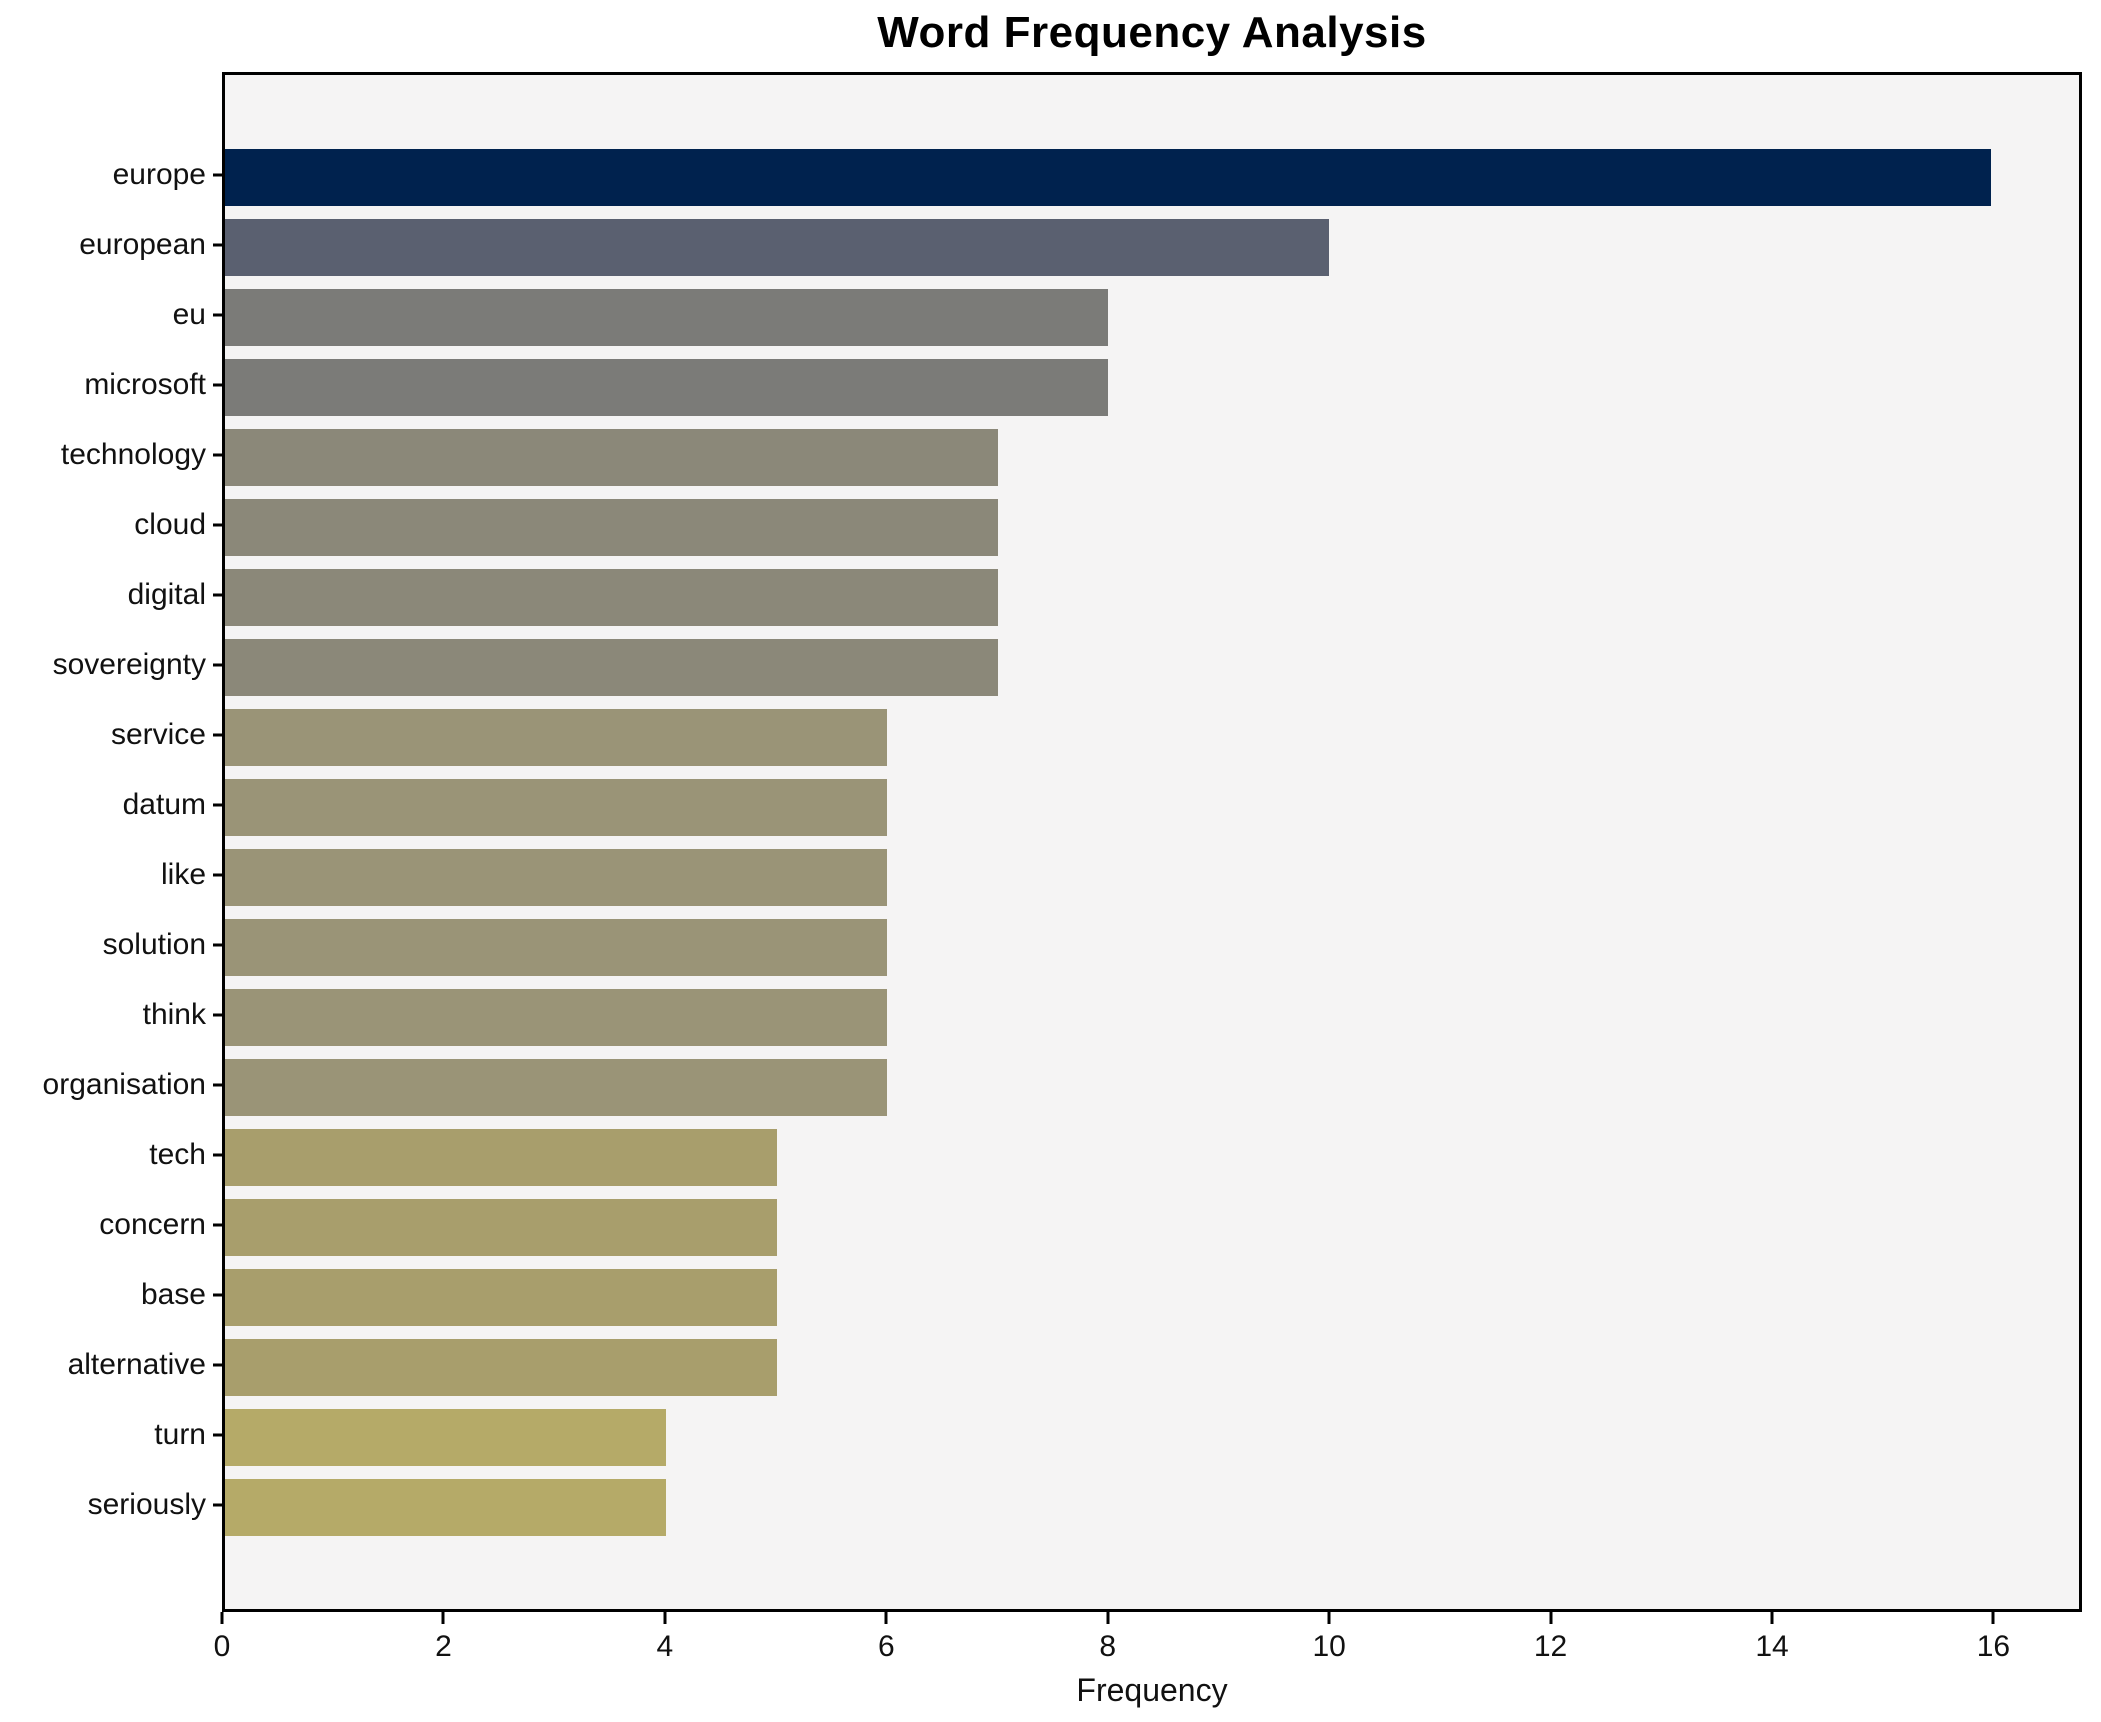 This screenshot has height=1722, width=2101. What do you see at coordinates (183, 874) in the screenshot?
I see `y-tick-label-like: like` at bounding box center [183, 874].